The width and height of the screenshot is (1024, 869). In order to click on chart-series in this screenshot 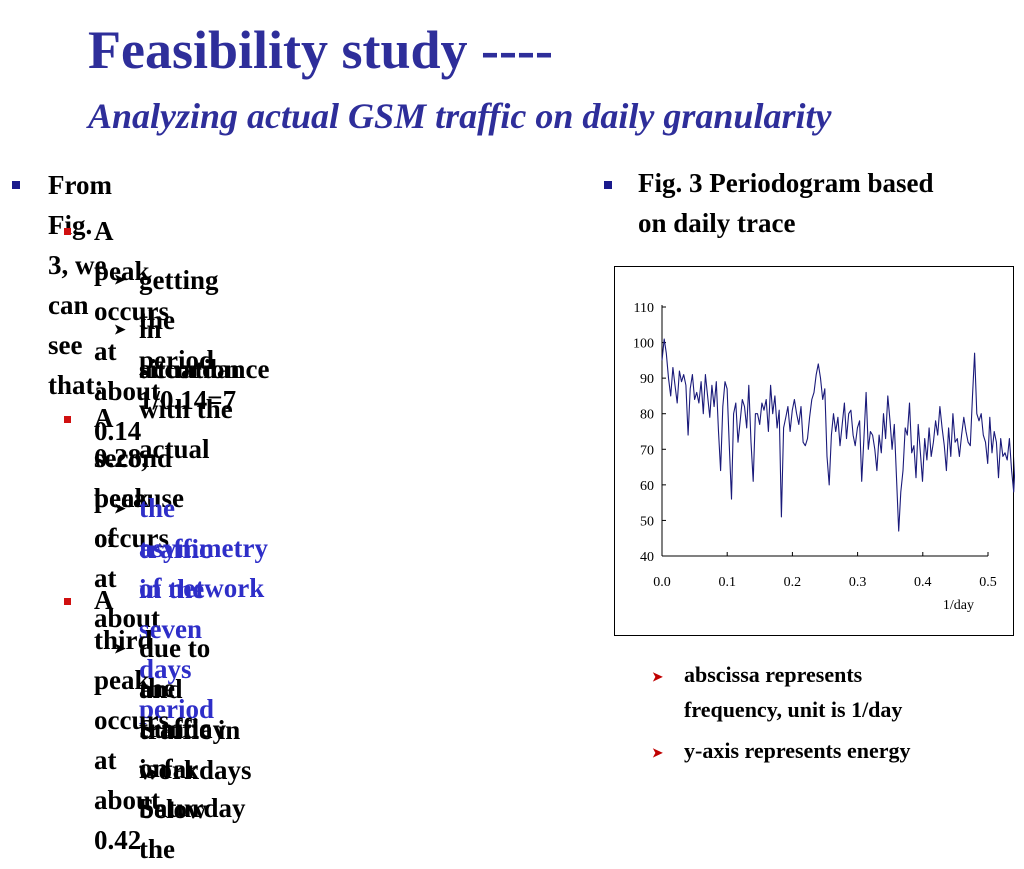, I will do `click(838, 435)`.